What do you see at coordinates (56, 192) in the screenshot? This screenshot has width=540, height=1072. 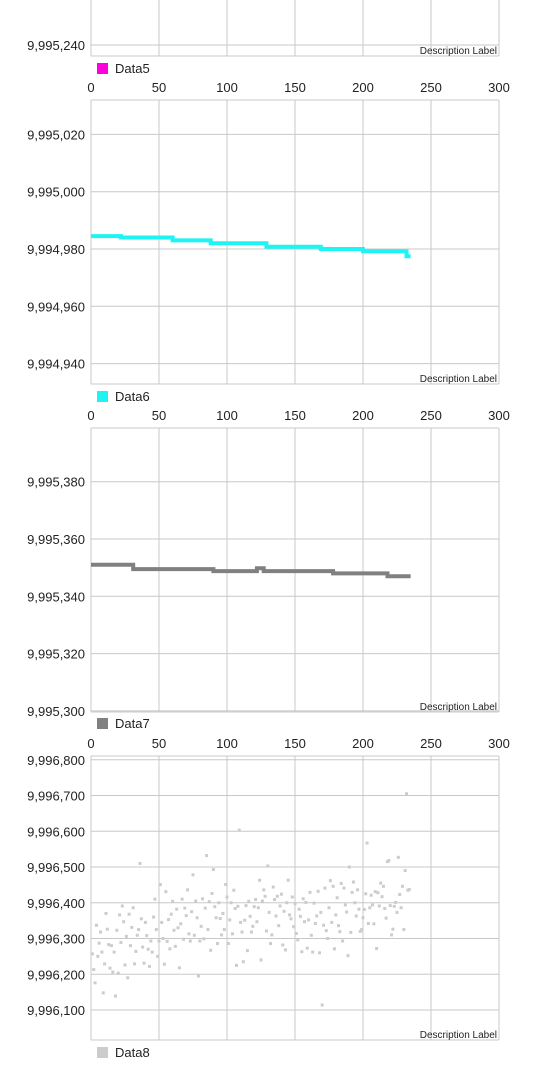 I see `y-tick-label: 9,995,000` at bounding box center [56, 192].